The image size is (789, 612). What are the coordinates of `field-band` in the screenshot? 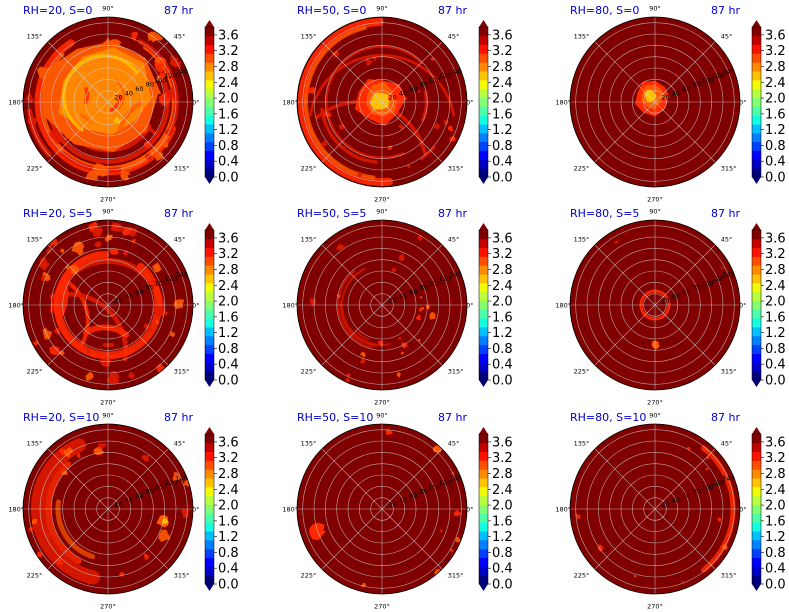 It's located at (100, 93).